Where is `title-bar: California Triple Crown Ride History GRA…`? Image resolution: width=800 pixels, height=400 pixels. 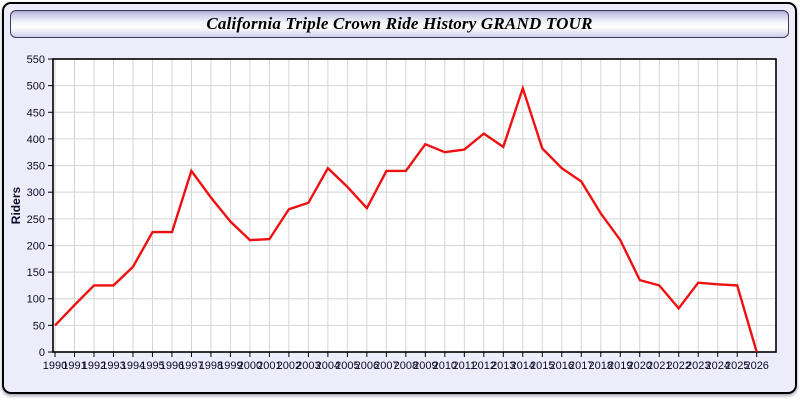 title-bar: California Triple Crown Ride History GRA… is located at coordinates (399, 24).